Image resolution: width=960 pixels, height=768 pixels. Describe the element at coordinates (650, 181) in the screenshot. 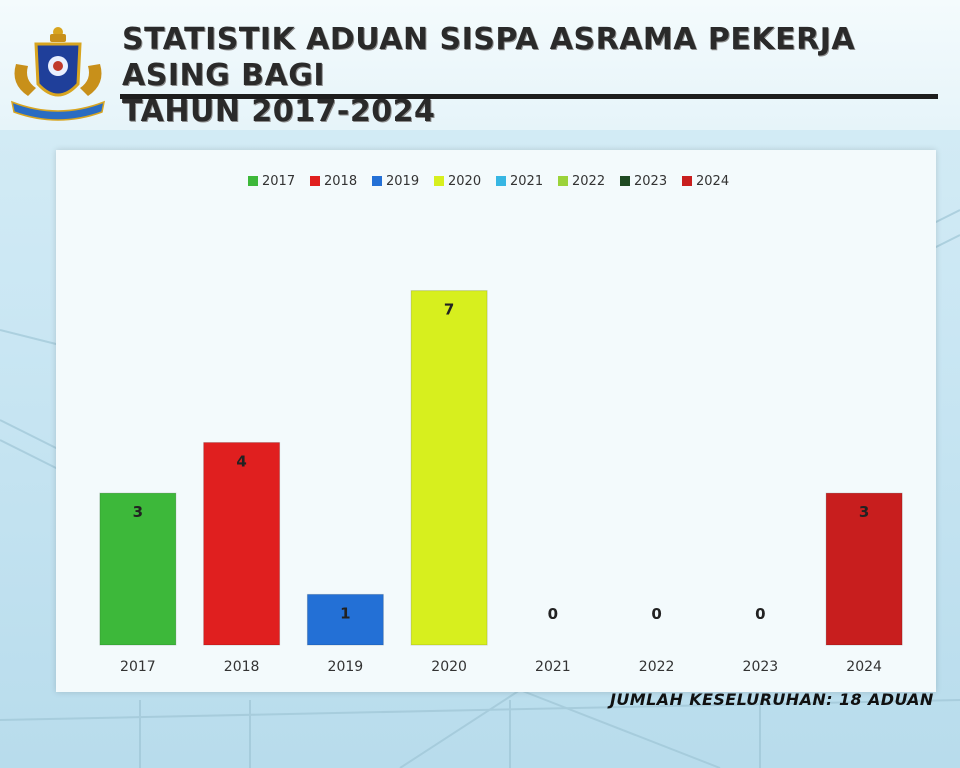

I see `legend-label-2023: 2023` at that location.